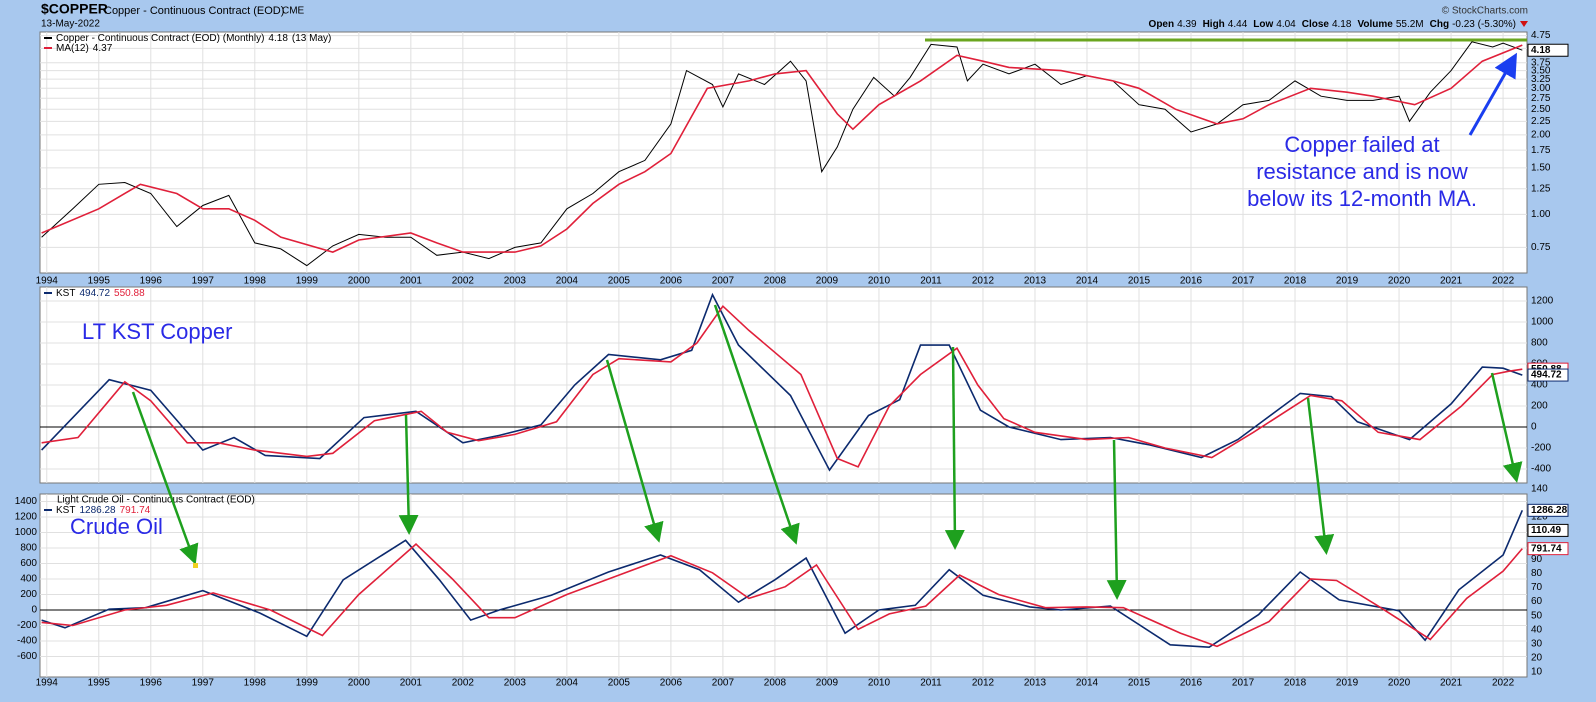  I want to click on x-tick-label: 1996, so click(151, 683).